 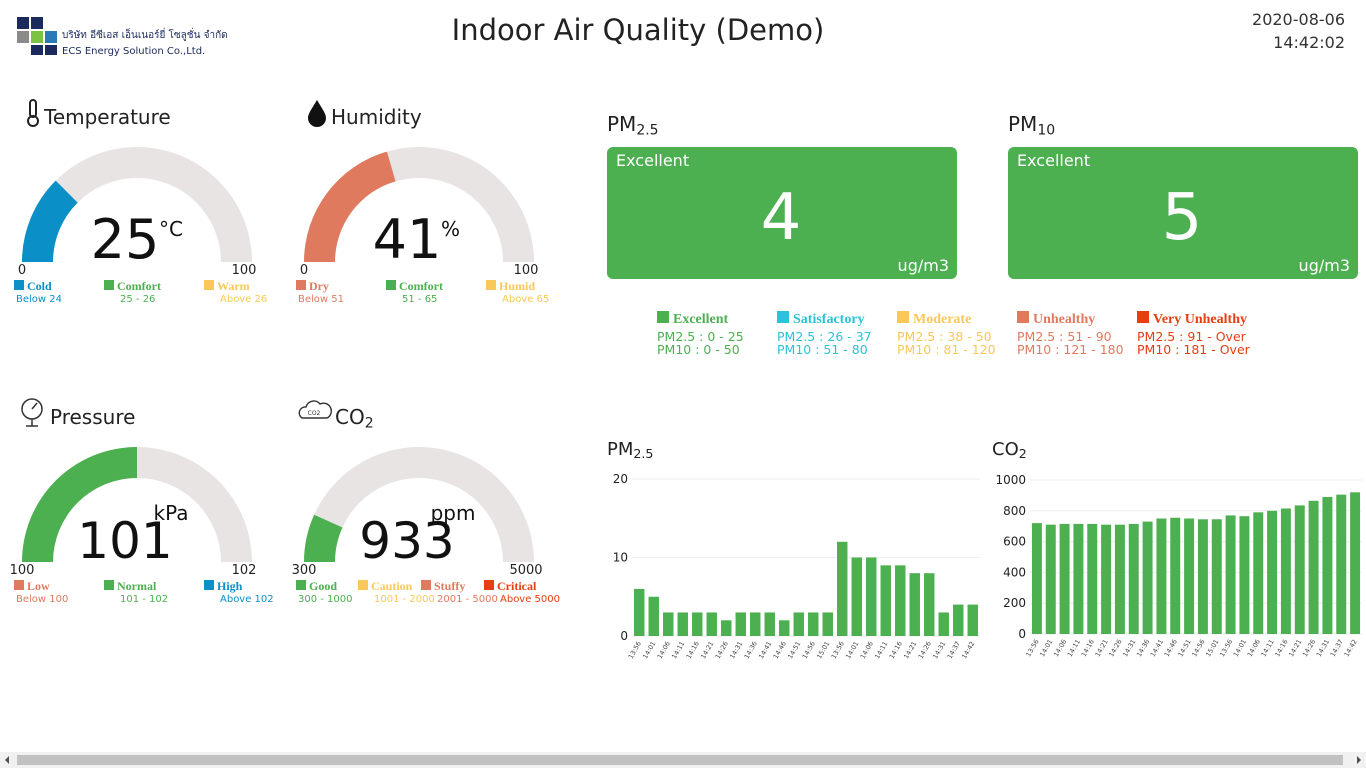 I want to click on x-tick-label: 14:51, so click(x=794, y=650).